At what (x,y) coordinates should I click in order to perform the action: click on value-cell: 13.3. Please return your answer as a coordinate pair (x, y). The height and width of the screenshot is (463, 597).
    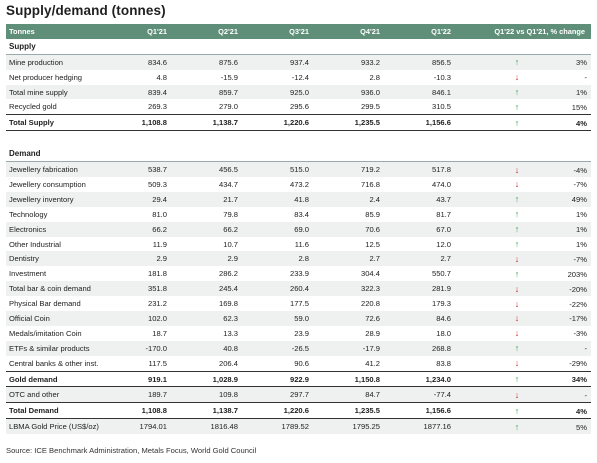
    Looking at the image, I should click on (230, 333).